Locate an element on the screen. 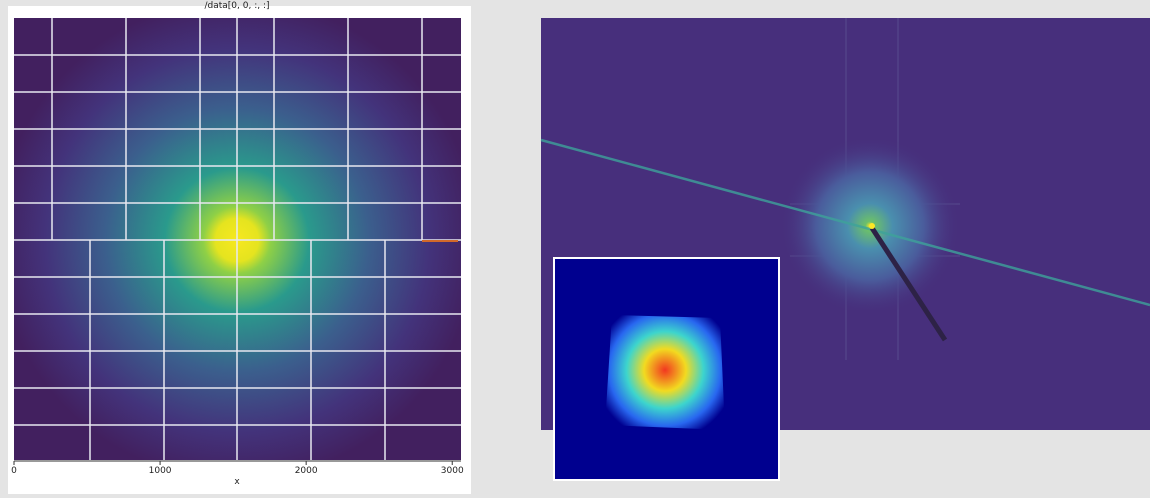  x-tick-label: 2000 is located at coordinates (306, 471).